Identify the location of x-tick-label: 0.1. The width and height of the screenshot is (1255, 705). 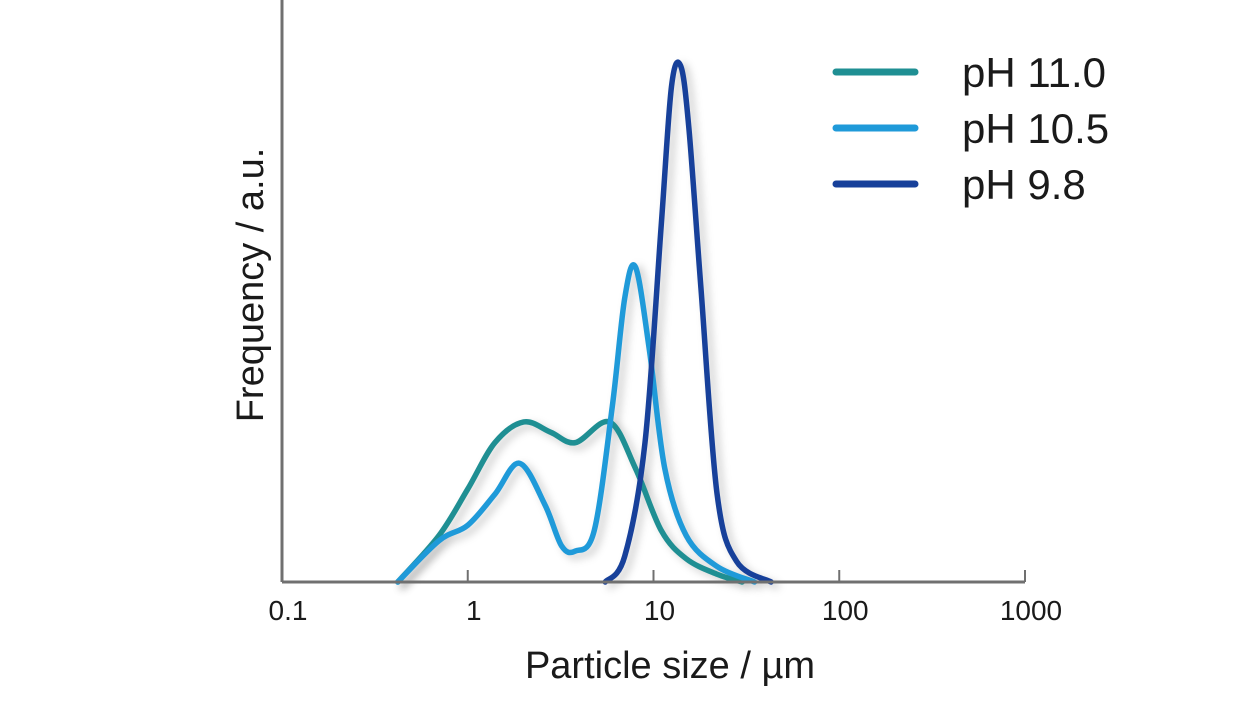
(288, 610).